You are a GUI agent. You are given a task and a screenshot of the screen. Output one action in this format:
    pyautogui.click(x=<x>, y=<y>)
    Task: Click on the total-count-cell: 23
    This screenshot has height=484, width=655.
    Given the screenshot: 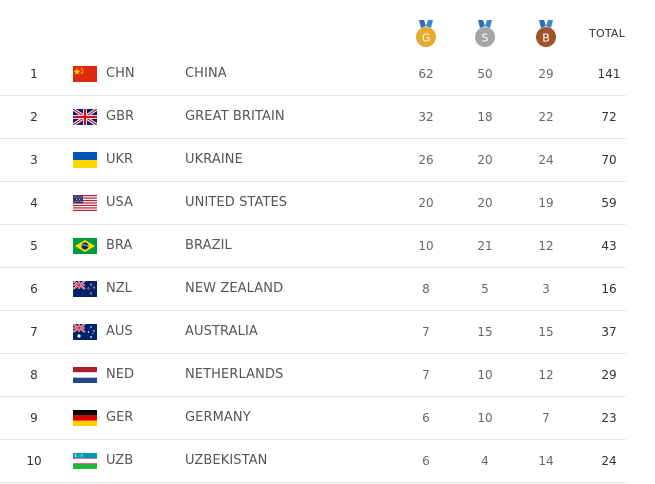 What is the action you would take?
    pyautogui.click(x=609, y=418)
    